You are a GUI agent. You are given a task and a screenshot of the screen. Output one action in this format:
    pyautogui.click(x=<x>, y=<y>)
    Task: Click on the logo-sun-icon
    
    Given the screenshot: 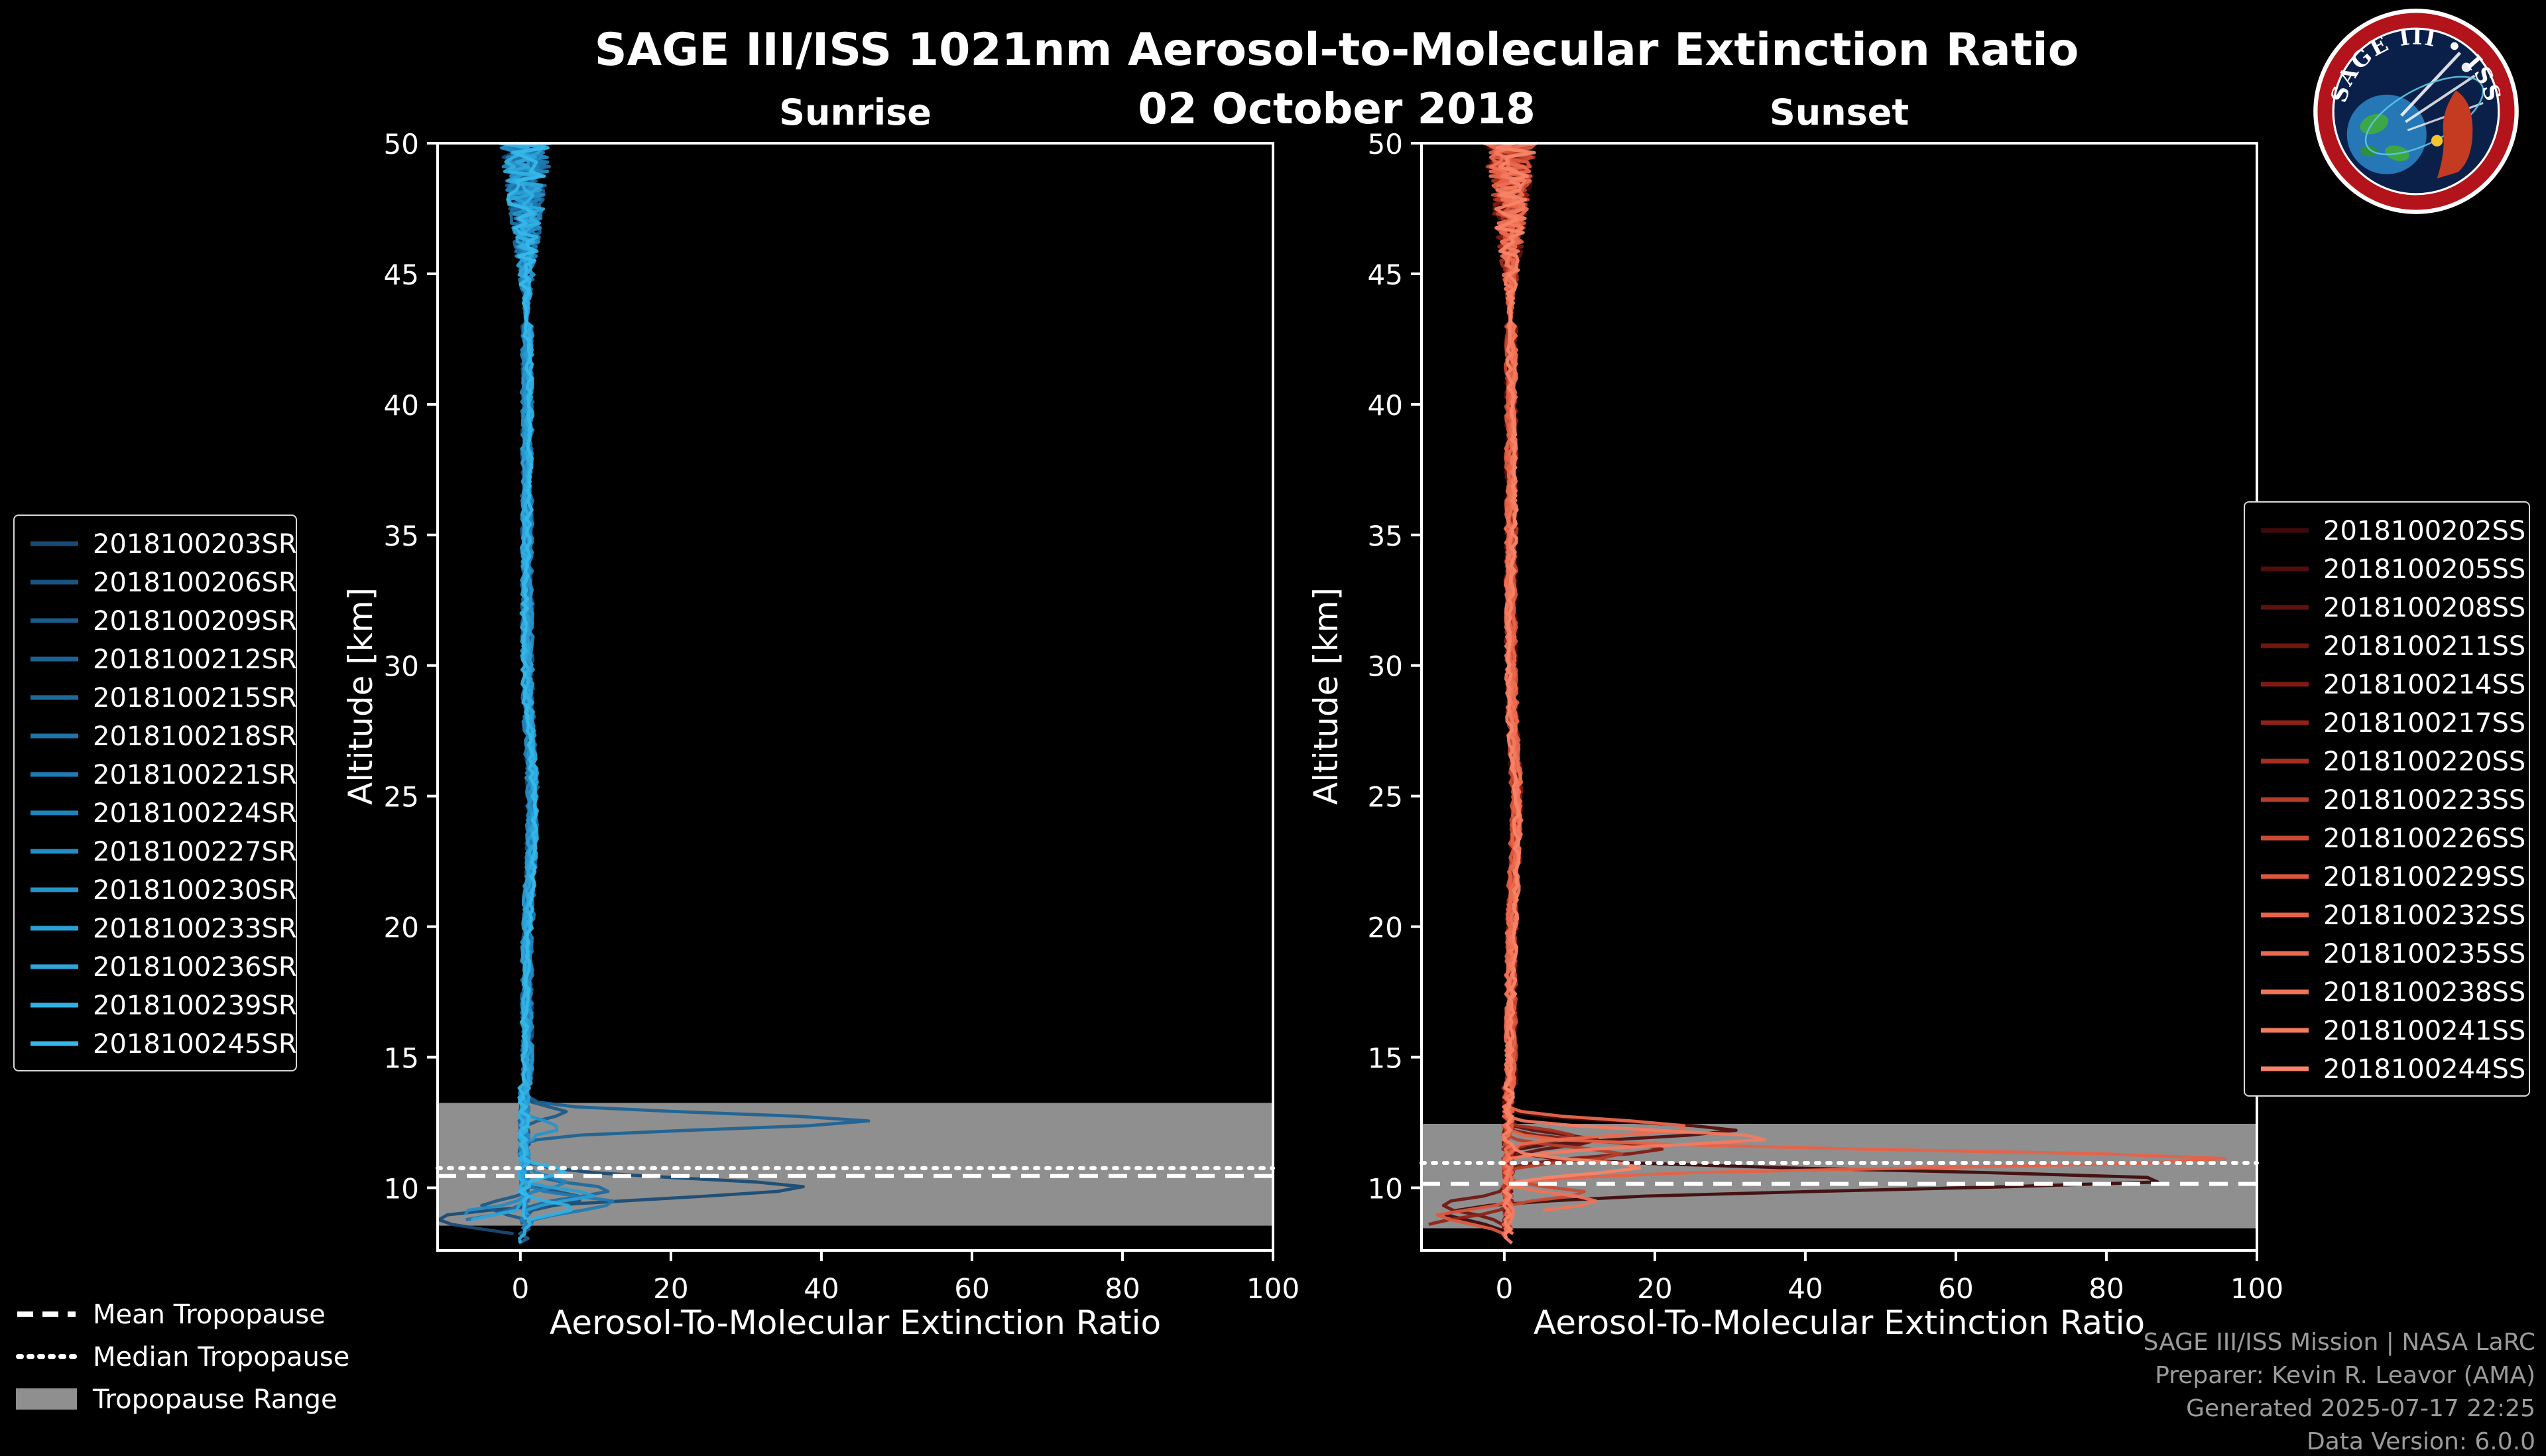 What is the action you would take?
    pyautogui.click(x=2437, y=141)
    